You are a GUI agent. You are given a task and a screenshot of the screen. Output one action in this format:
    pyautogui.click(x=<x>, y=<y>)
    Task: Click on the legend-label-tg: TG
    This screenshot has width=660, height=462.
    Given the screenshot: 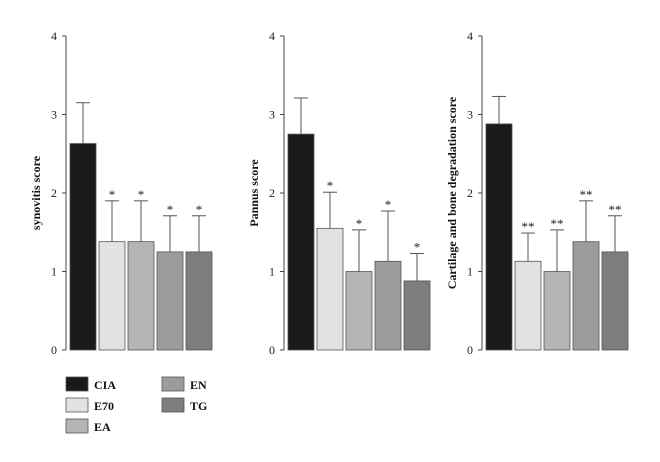 What is the action you would take?
    pyautogui.click(x=198, y=406)
    